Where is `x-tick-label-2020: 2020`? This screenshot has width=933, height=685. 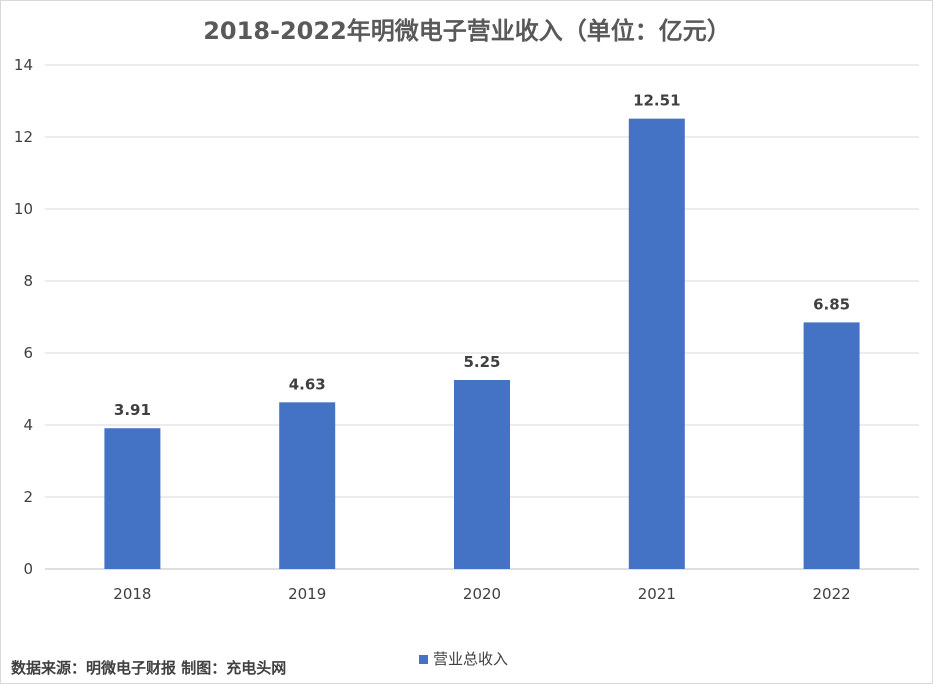
x-tick-label-2020: 2020 is located at coordinates (482, 594).